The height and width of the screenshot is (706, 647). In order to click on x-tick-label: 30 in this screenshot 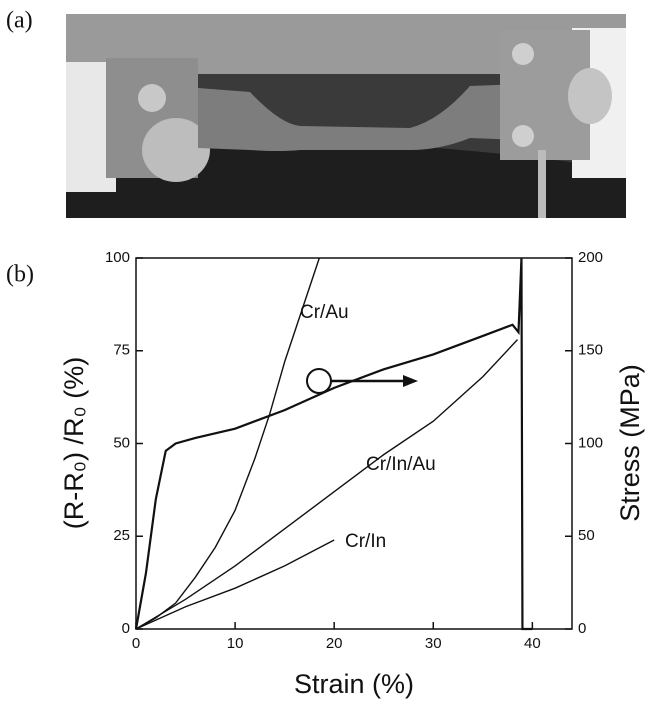, I will do `click(433, 643)`.